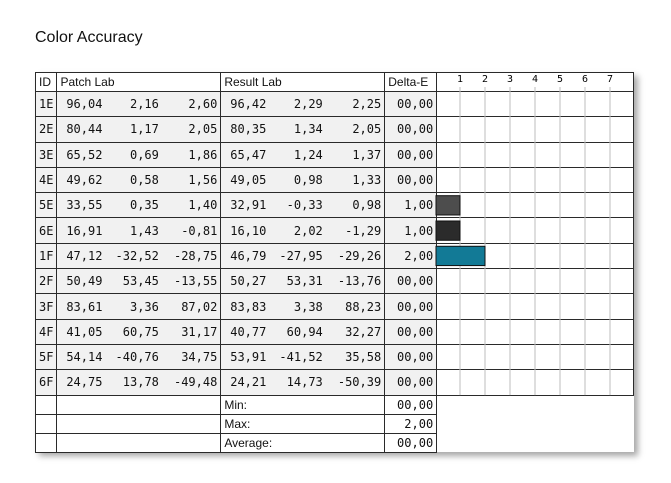  I want to click on table-row: 3E 65,52 0,69 1,86 65,47 1,24 1,37 00,00, so click(334, 154).